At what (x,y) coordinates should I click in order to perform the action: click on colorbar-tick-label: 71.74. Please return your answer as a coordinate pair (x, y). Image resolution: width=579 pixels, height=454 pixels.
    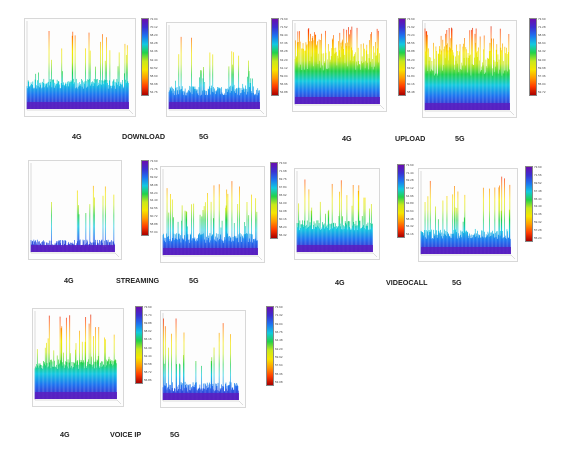
    Looking at the image, I should click on (148, 315).